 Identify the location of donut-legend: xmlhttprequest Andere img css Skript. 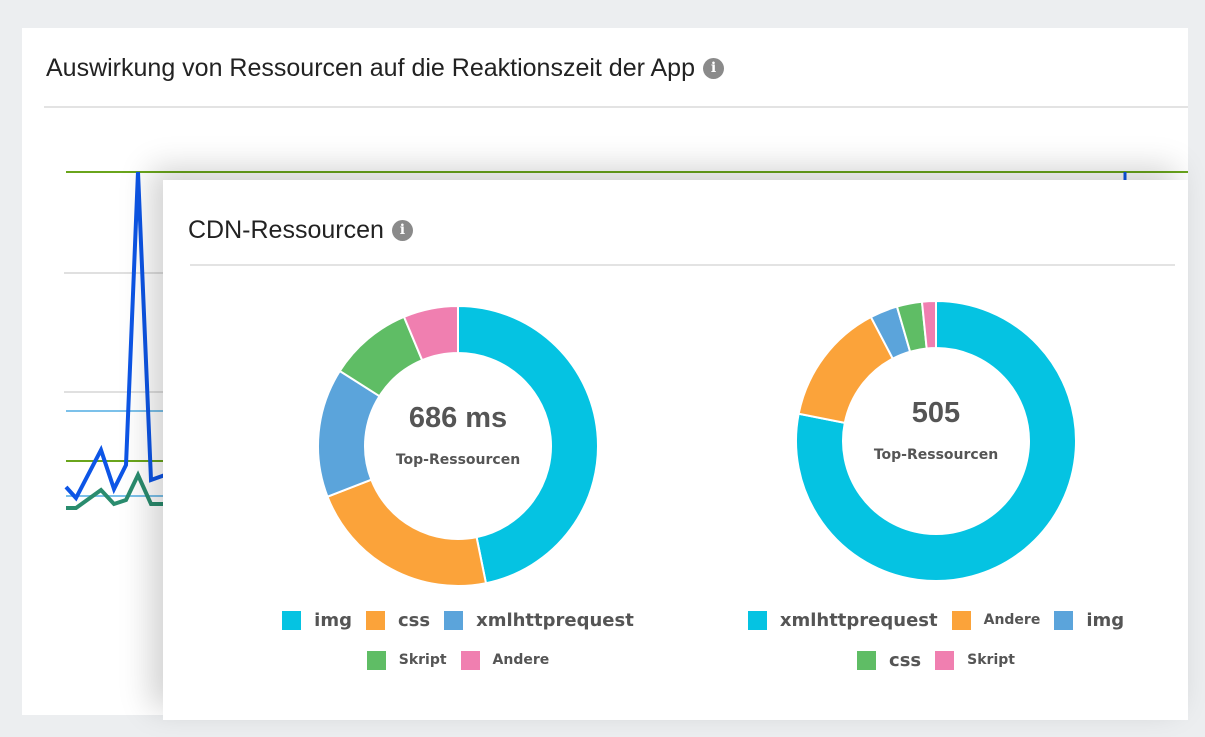
(936, 640).